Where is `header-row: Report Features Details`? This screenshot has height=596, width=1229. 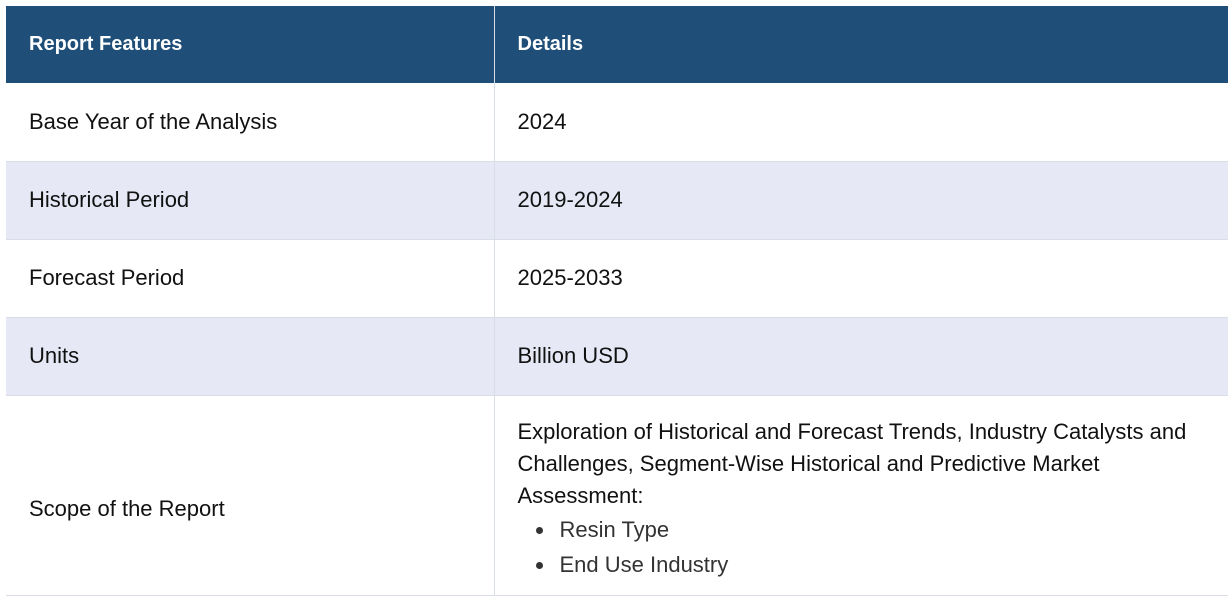
header-row: Report Features Details is located at coordinates (617, 44).